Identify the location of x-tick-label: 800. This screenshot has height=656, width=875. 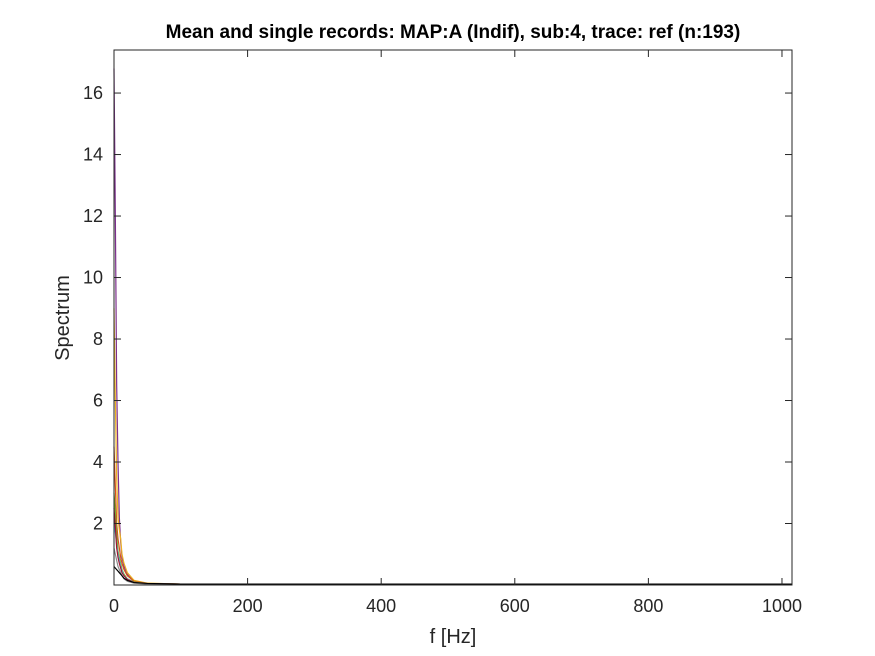
(648, 606).